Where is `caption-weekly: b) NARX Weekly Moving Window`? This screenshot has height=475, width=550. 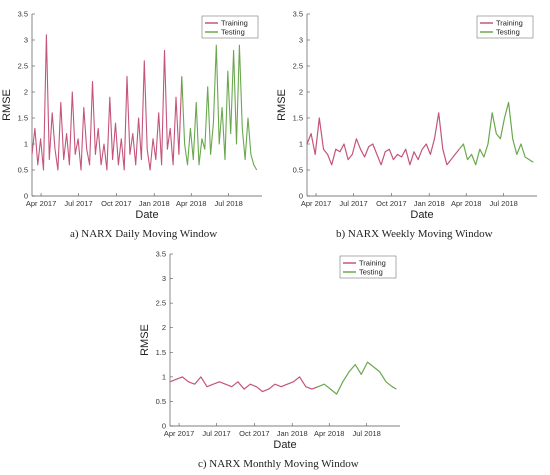 caption-weekly: b) NARX Weekly Moving Window is located at coordinates (414, 234).